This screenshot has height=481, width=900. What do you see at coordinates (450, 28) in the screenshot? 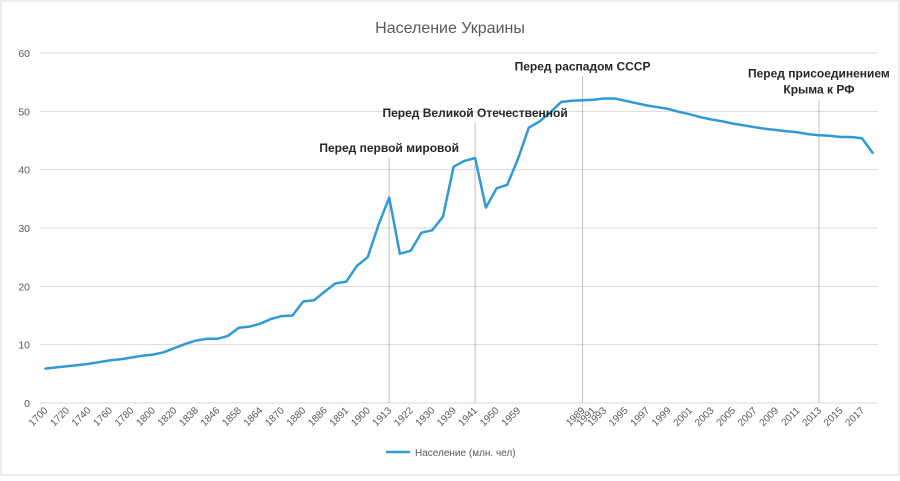
I see `chart-title: Население Украины` at bounding box center [450, 28].